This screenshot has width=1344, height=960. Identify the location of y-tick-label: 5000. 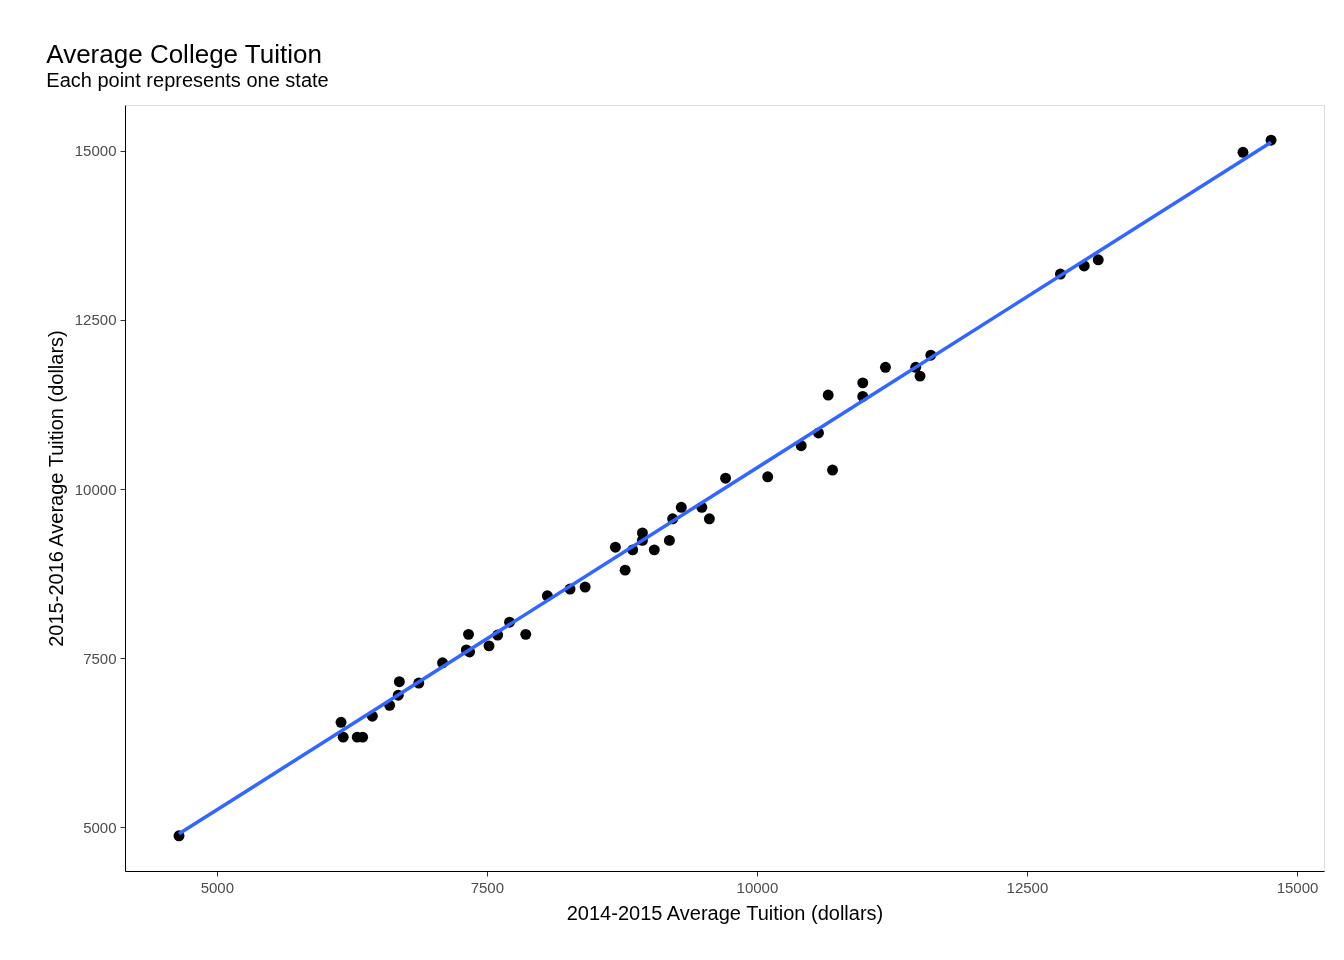
(100, 827).